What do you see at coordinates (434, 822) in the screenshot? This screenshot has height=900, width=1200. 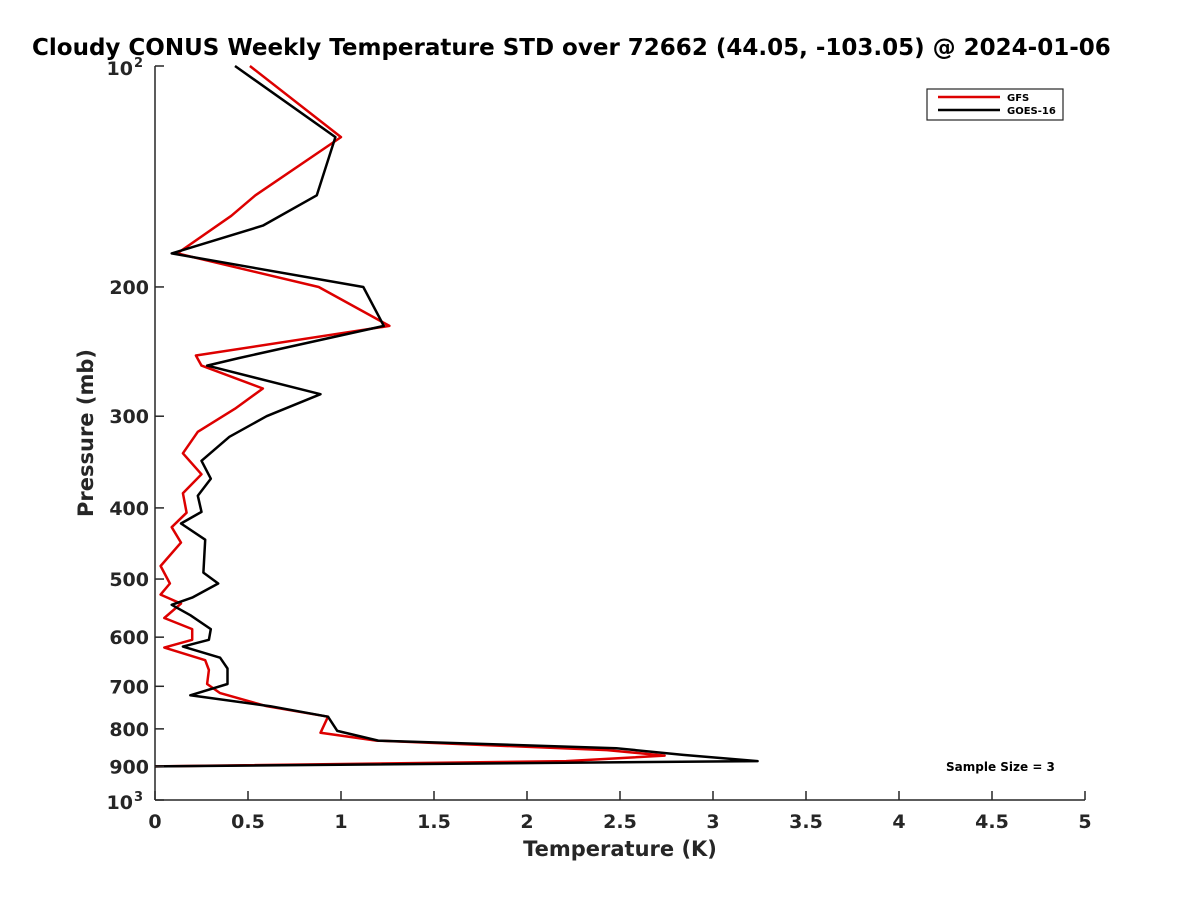 I see `x-tick-label: 1.5` at bounding box center [434, 822].